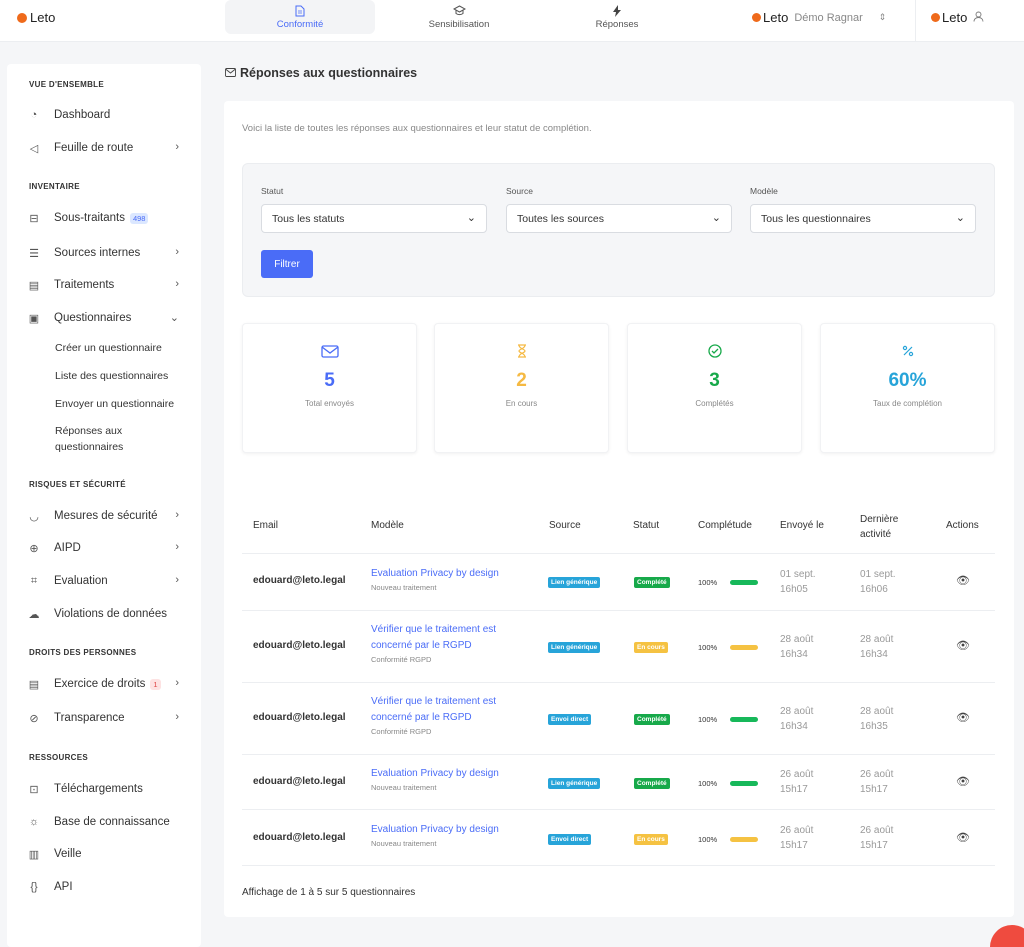  Describe the element at coordinates (714, 380) in the screenshot. I see `stat-value: 3` at that location.